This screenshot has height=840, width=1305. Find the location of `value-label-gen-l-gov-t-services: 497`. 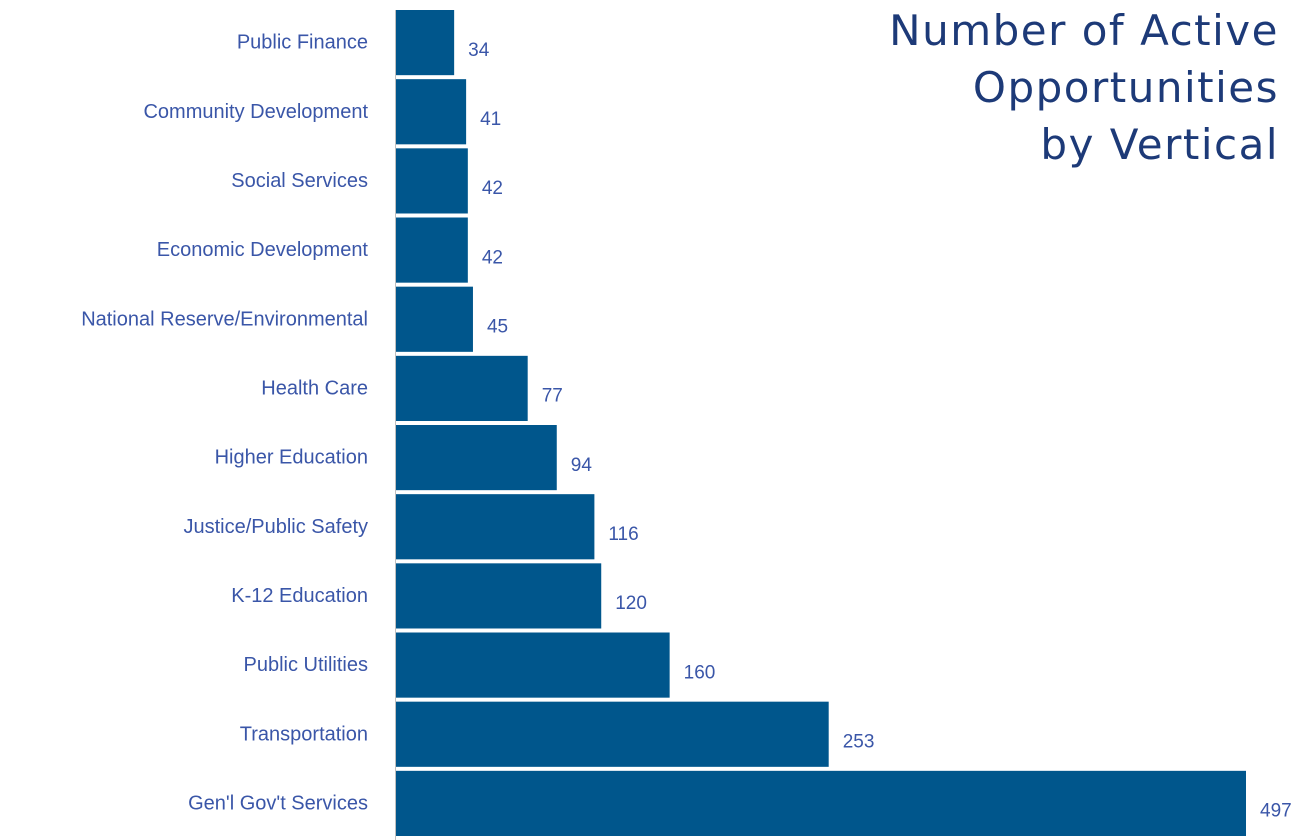

value-label-gen-l-gov-t-services: 497 is located at coordinates (1276, 811).